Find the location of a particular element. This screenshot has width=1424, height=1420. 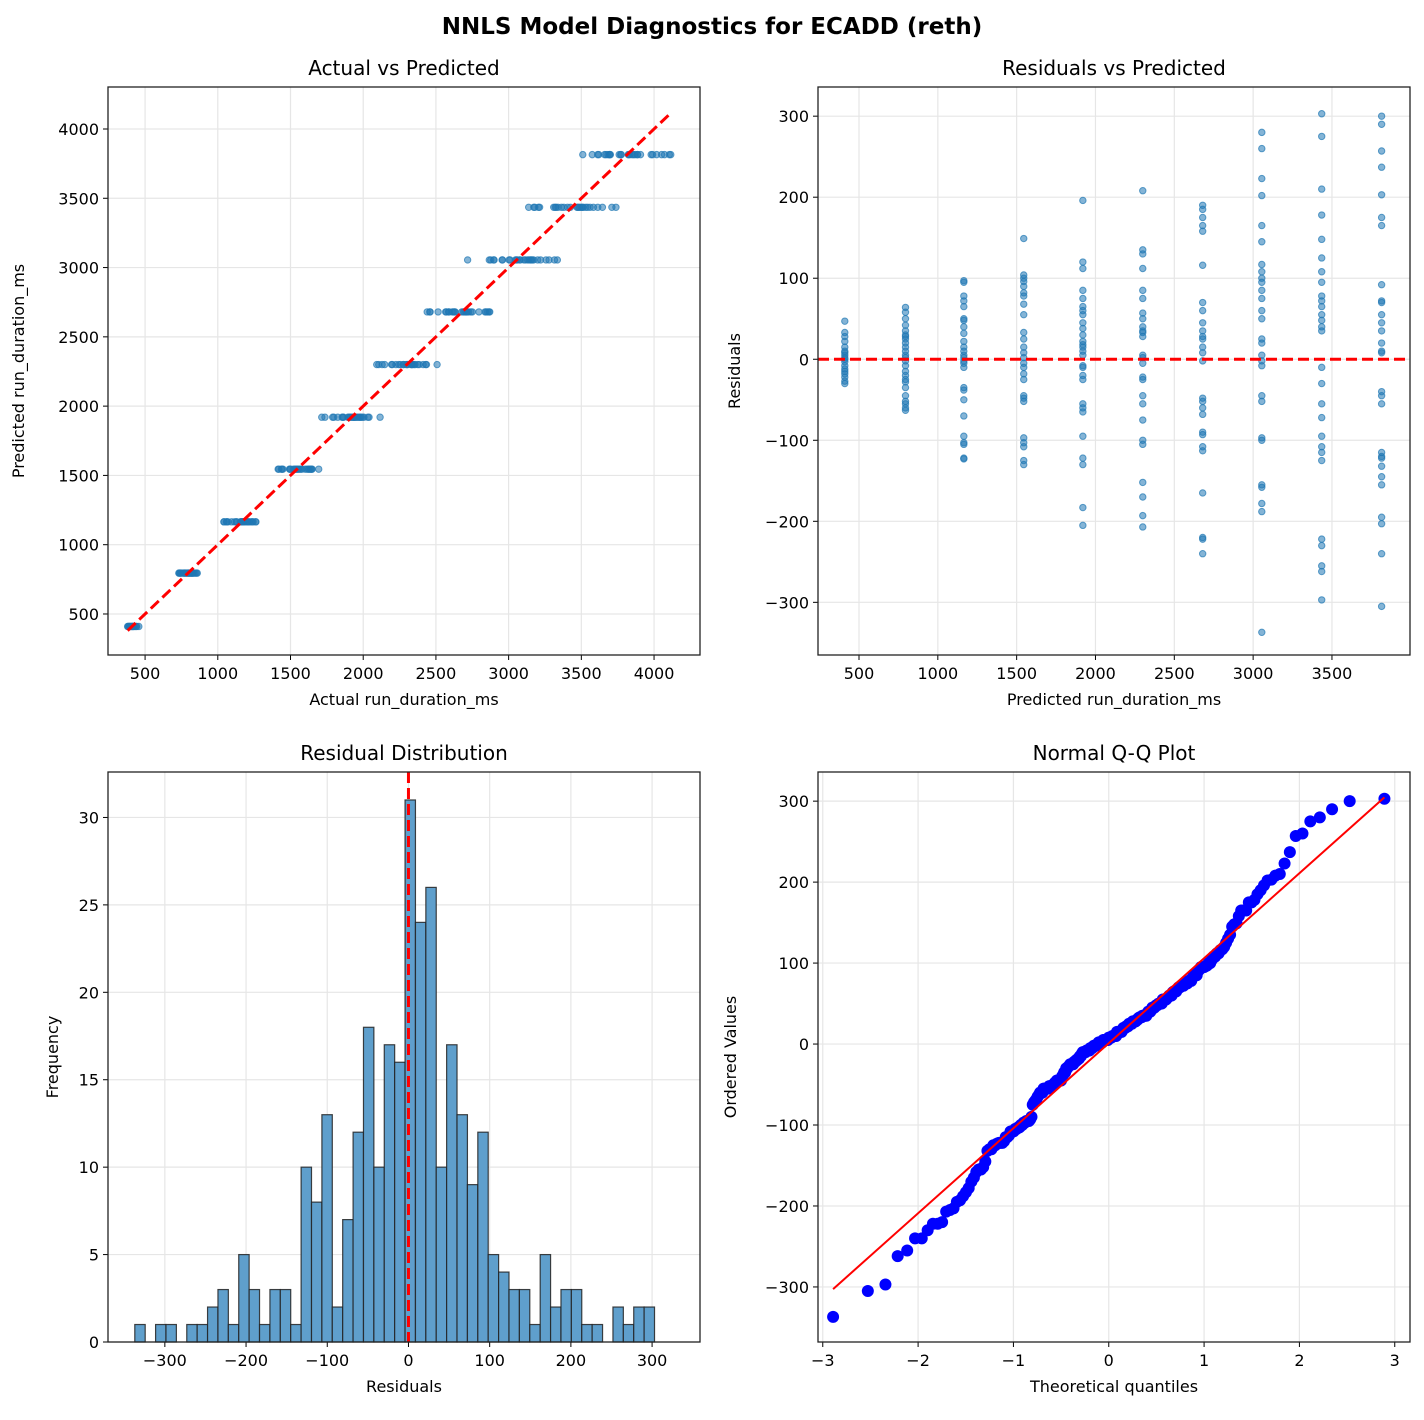

subplot-title: Actual vs Predicted is located at coordinates (404, 68).